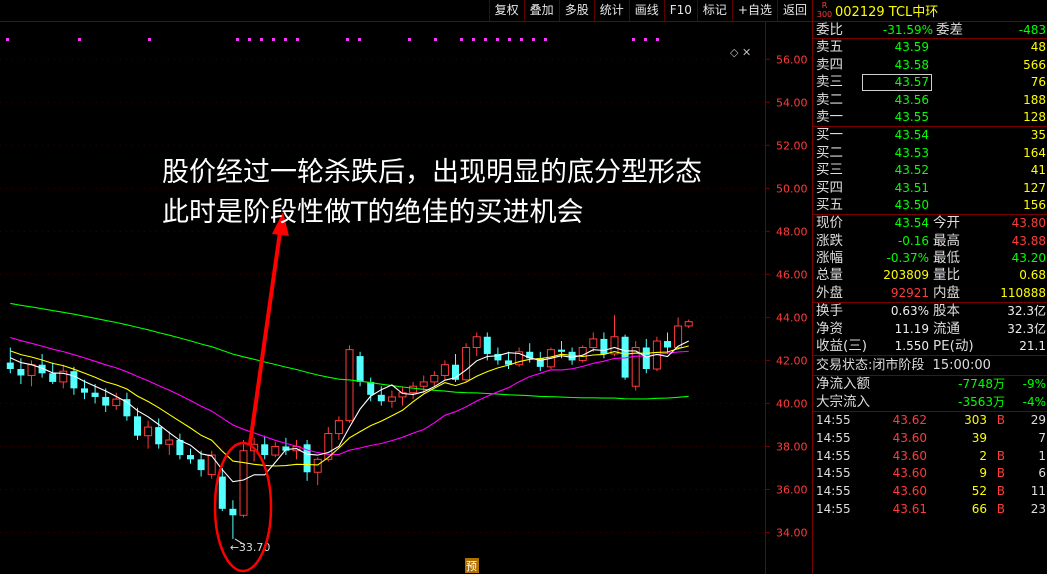  I want to click on order-volume: 566, so click(1034, 64).